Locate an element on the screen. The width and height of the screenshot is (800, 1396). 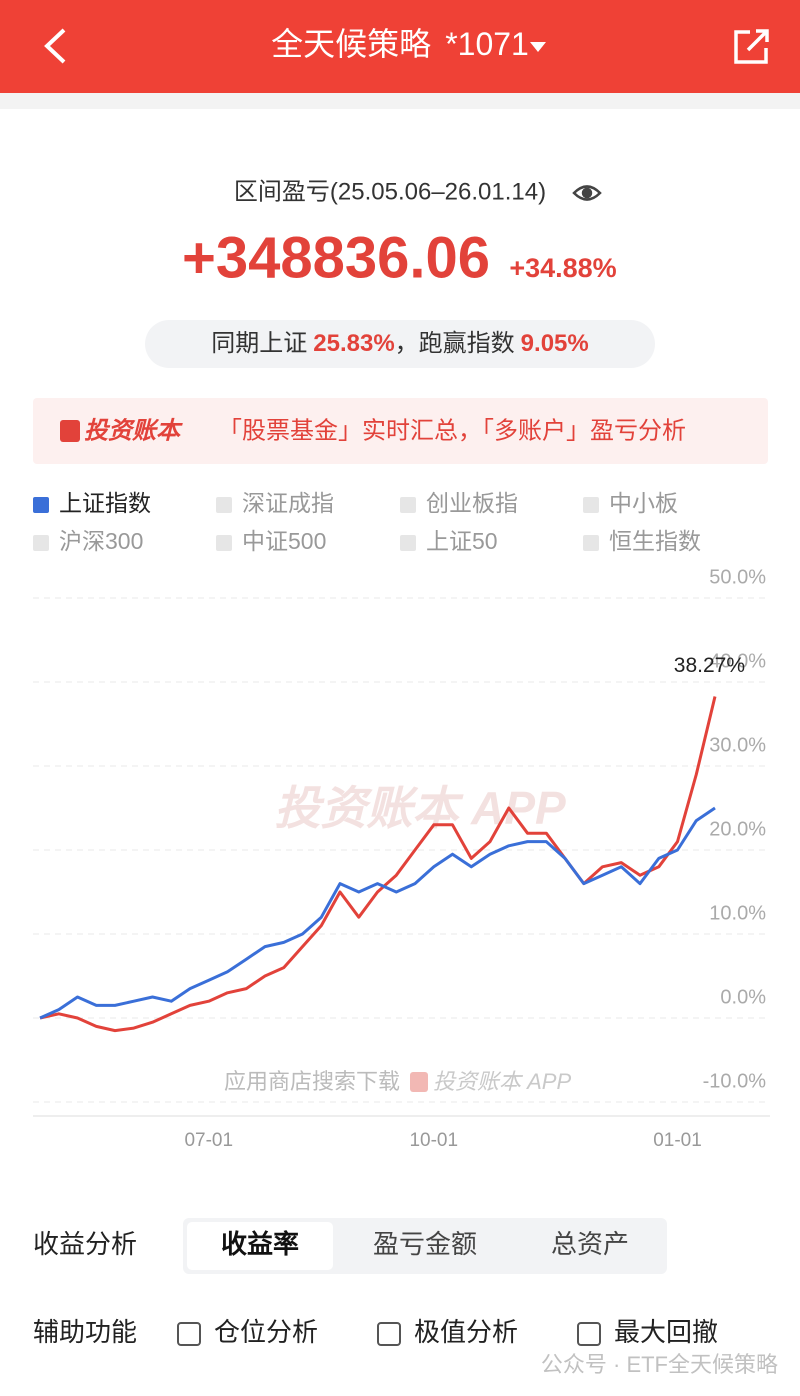
period-label: 区间盈亏(25.05.06–26.01.14) is located at coordinates (390, 191).